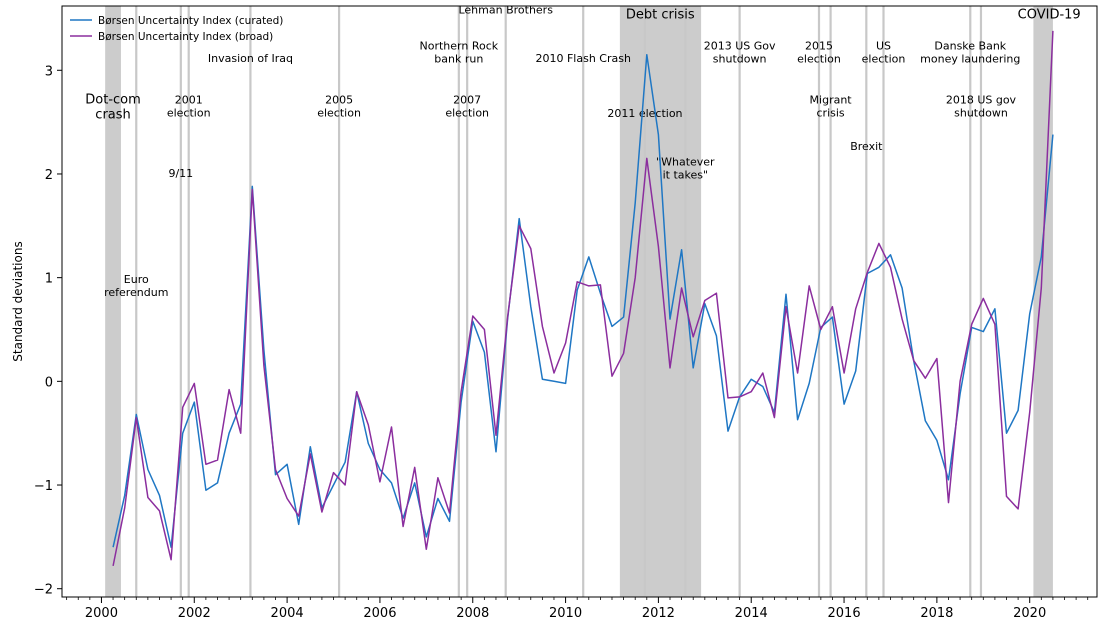 Image resolution: width=1099 pixels, height=622 pixels. What do you see at coordinates (48, 331) in the screenshot?
I see `y-axis: −2 −1 0 1 2 3` at bounding box center [48, 331].